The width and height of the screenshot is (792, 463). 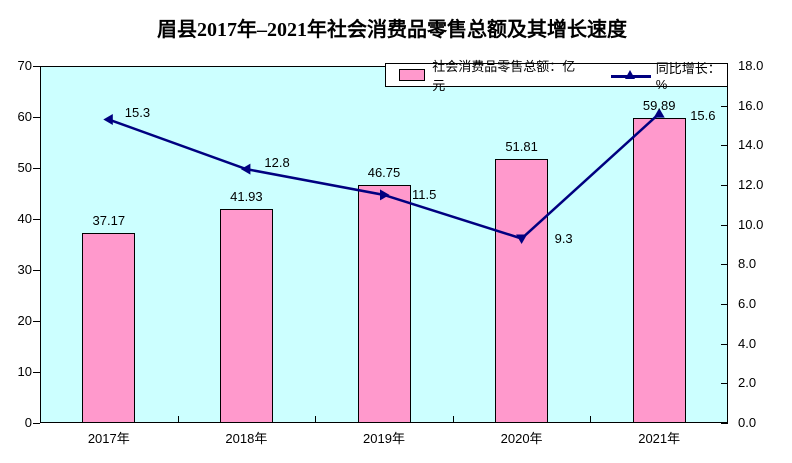 I want to click on left-axis-tick-label: 20, so click(x=24, y=320).